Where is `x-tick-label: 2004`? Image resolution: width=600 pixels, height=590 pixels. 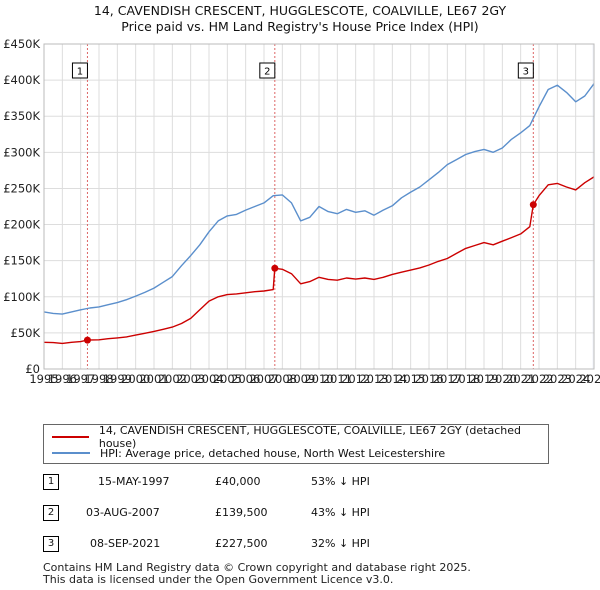
x-tick-label: 2004 is located at coordinates (208, 379).